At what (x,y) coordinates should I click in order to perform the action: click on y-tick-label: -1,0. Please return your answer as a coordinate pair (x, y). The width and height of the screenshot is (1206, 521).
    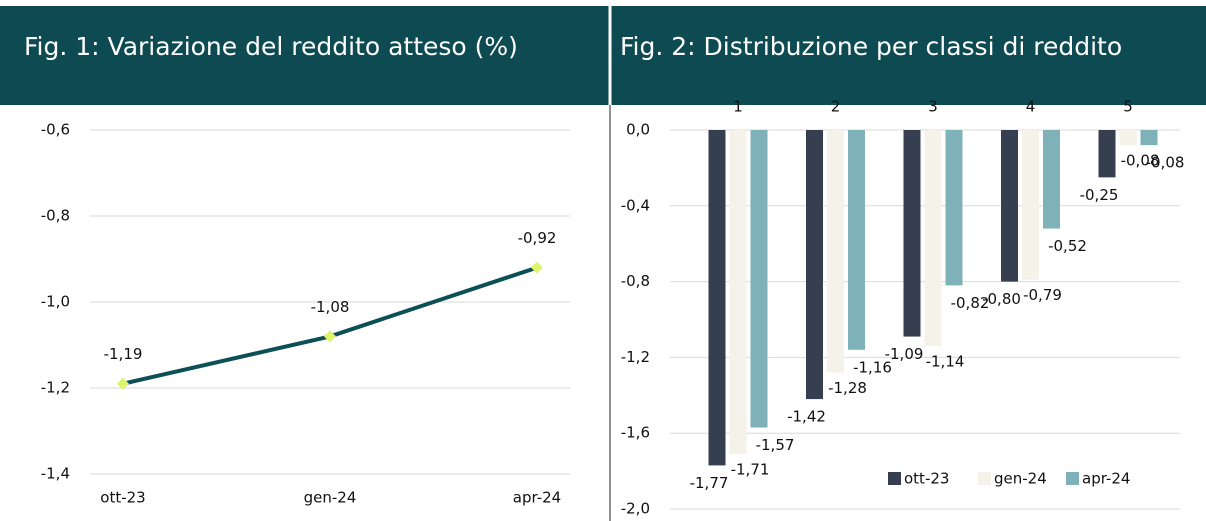
    Looking at the image, I should click on (55, 302).